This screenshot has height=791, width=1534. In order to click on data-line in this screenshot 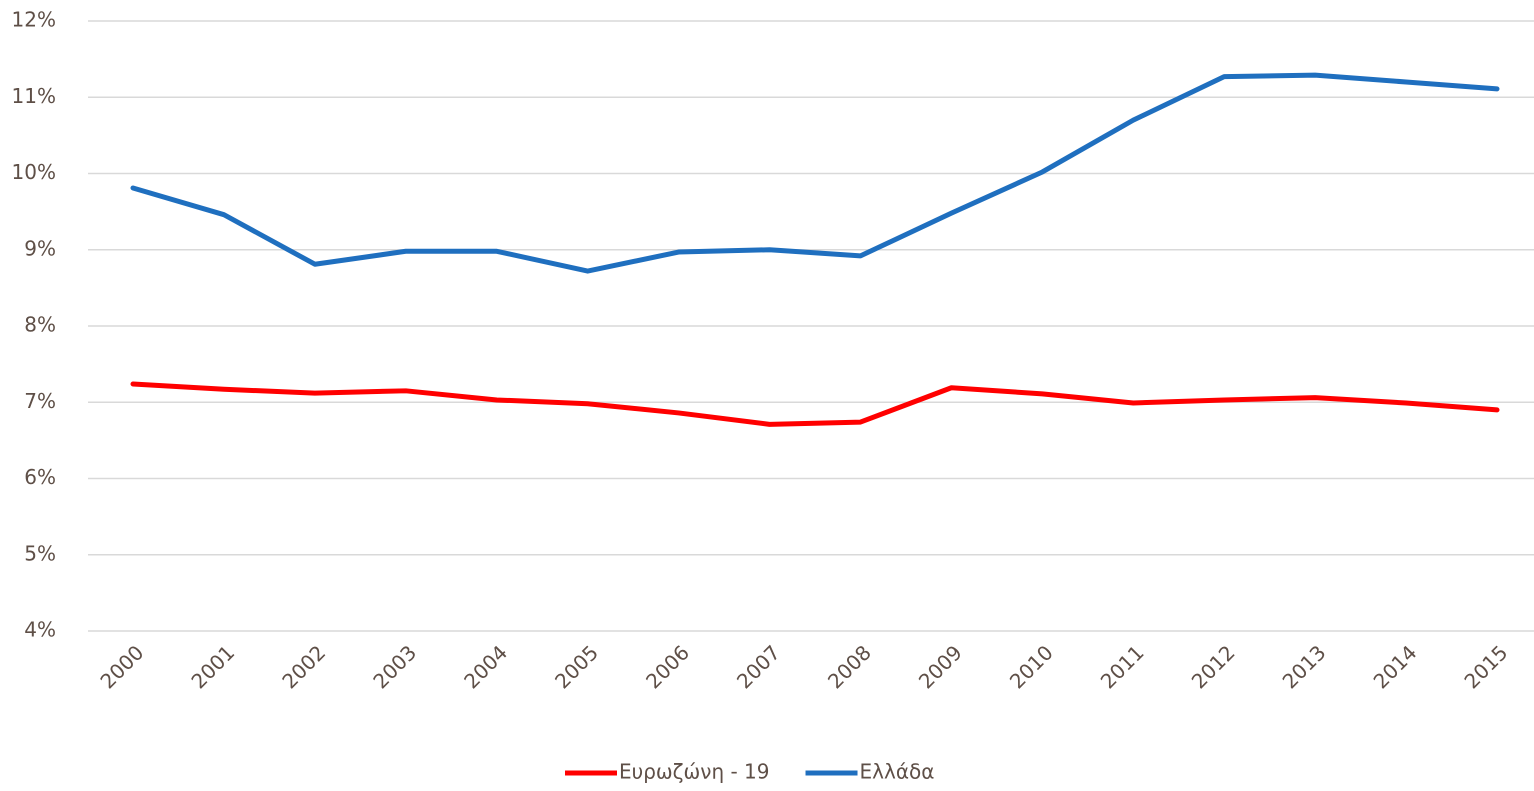, I will do `click(815, 404)`.